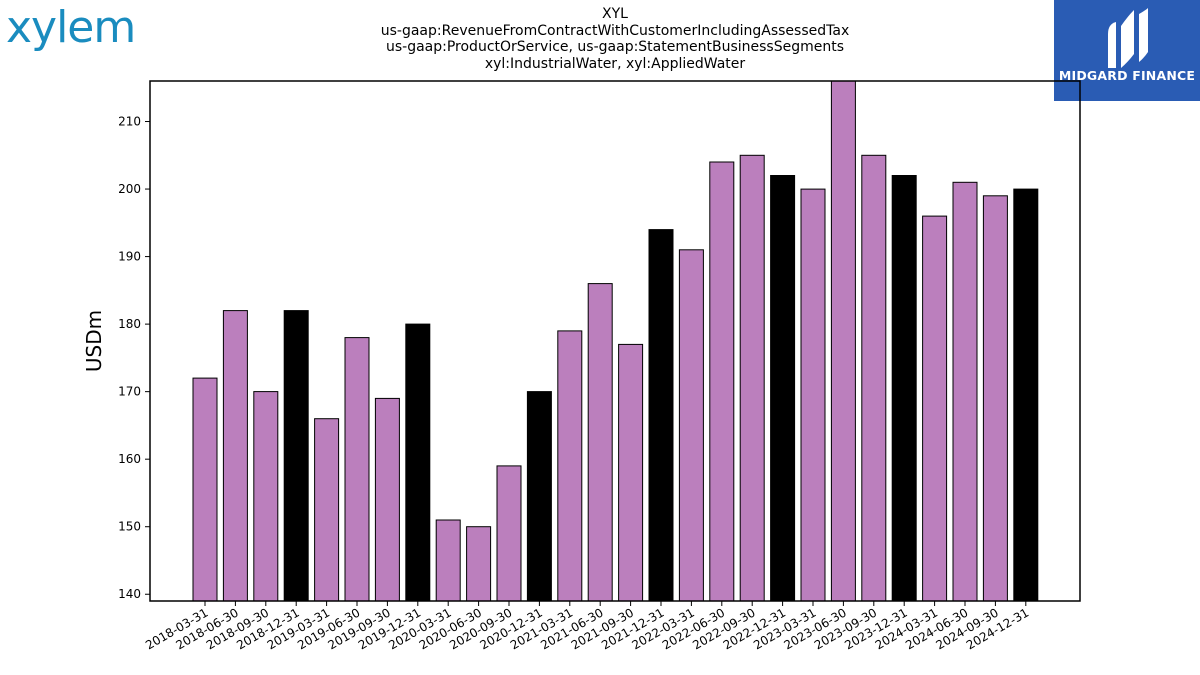 The image size is (1200, 675). I want to click on y-tick-label: 180, so click(129, 324).